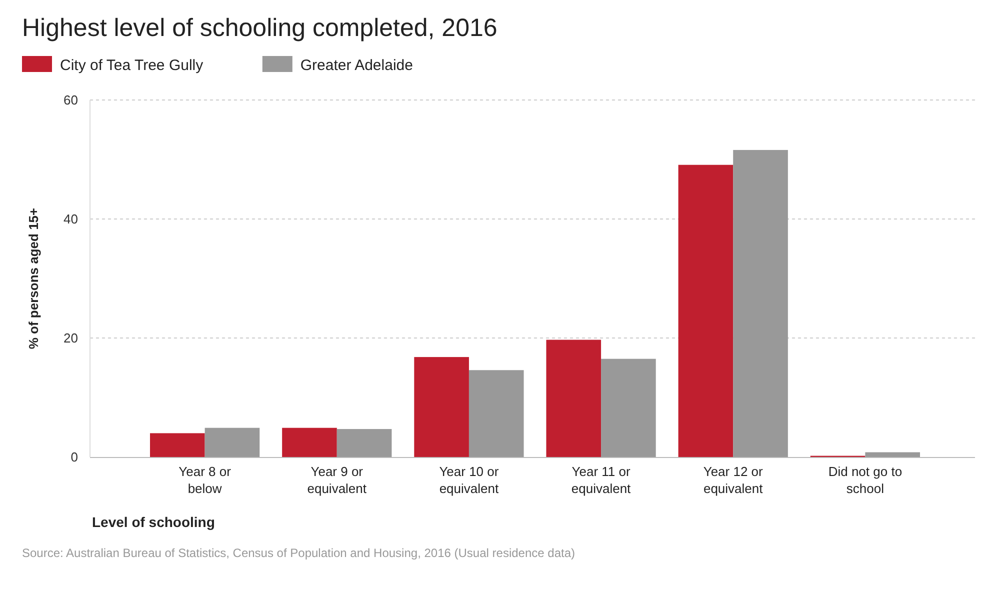 The image size is (995, 596). I want to click on y-tick-label: 60, so click(71, 100).